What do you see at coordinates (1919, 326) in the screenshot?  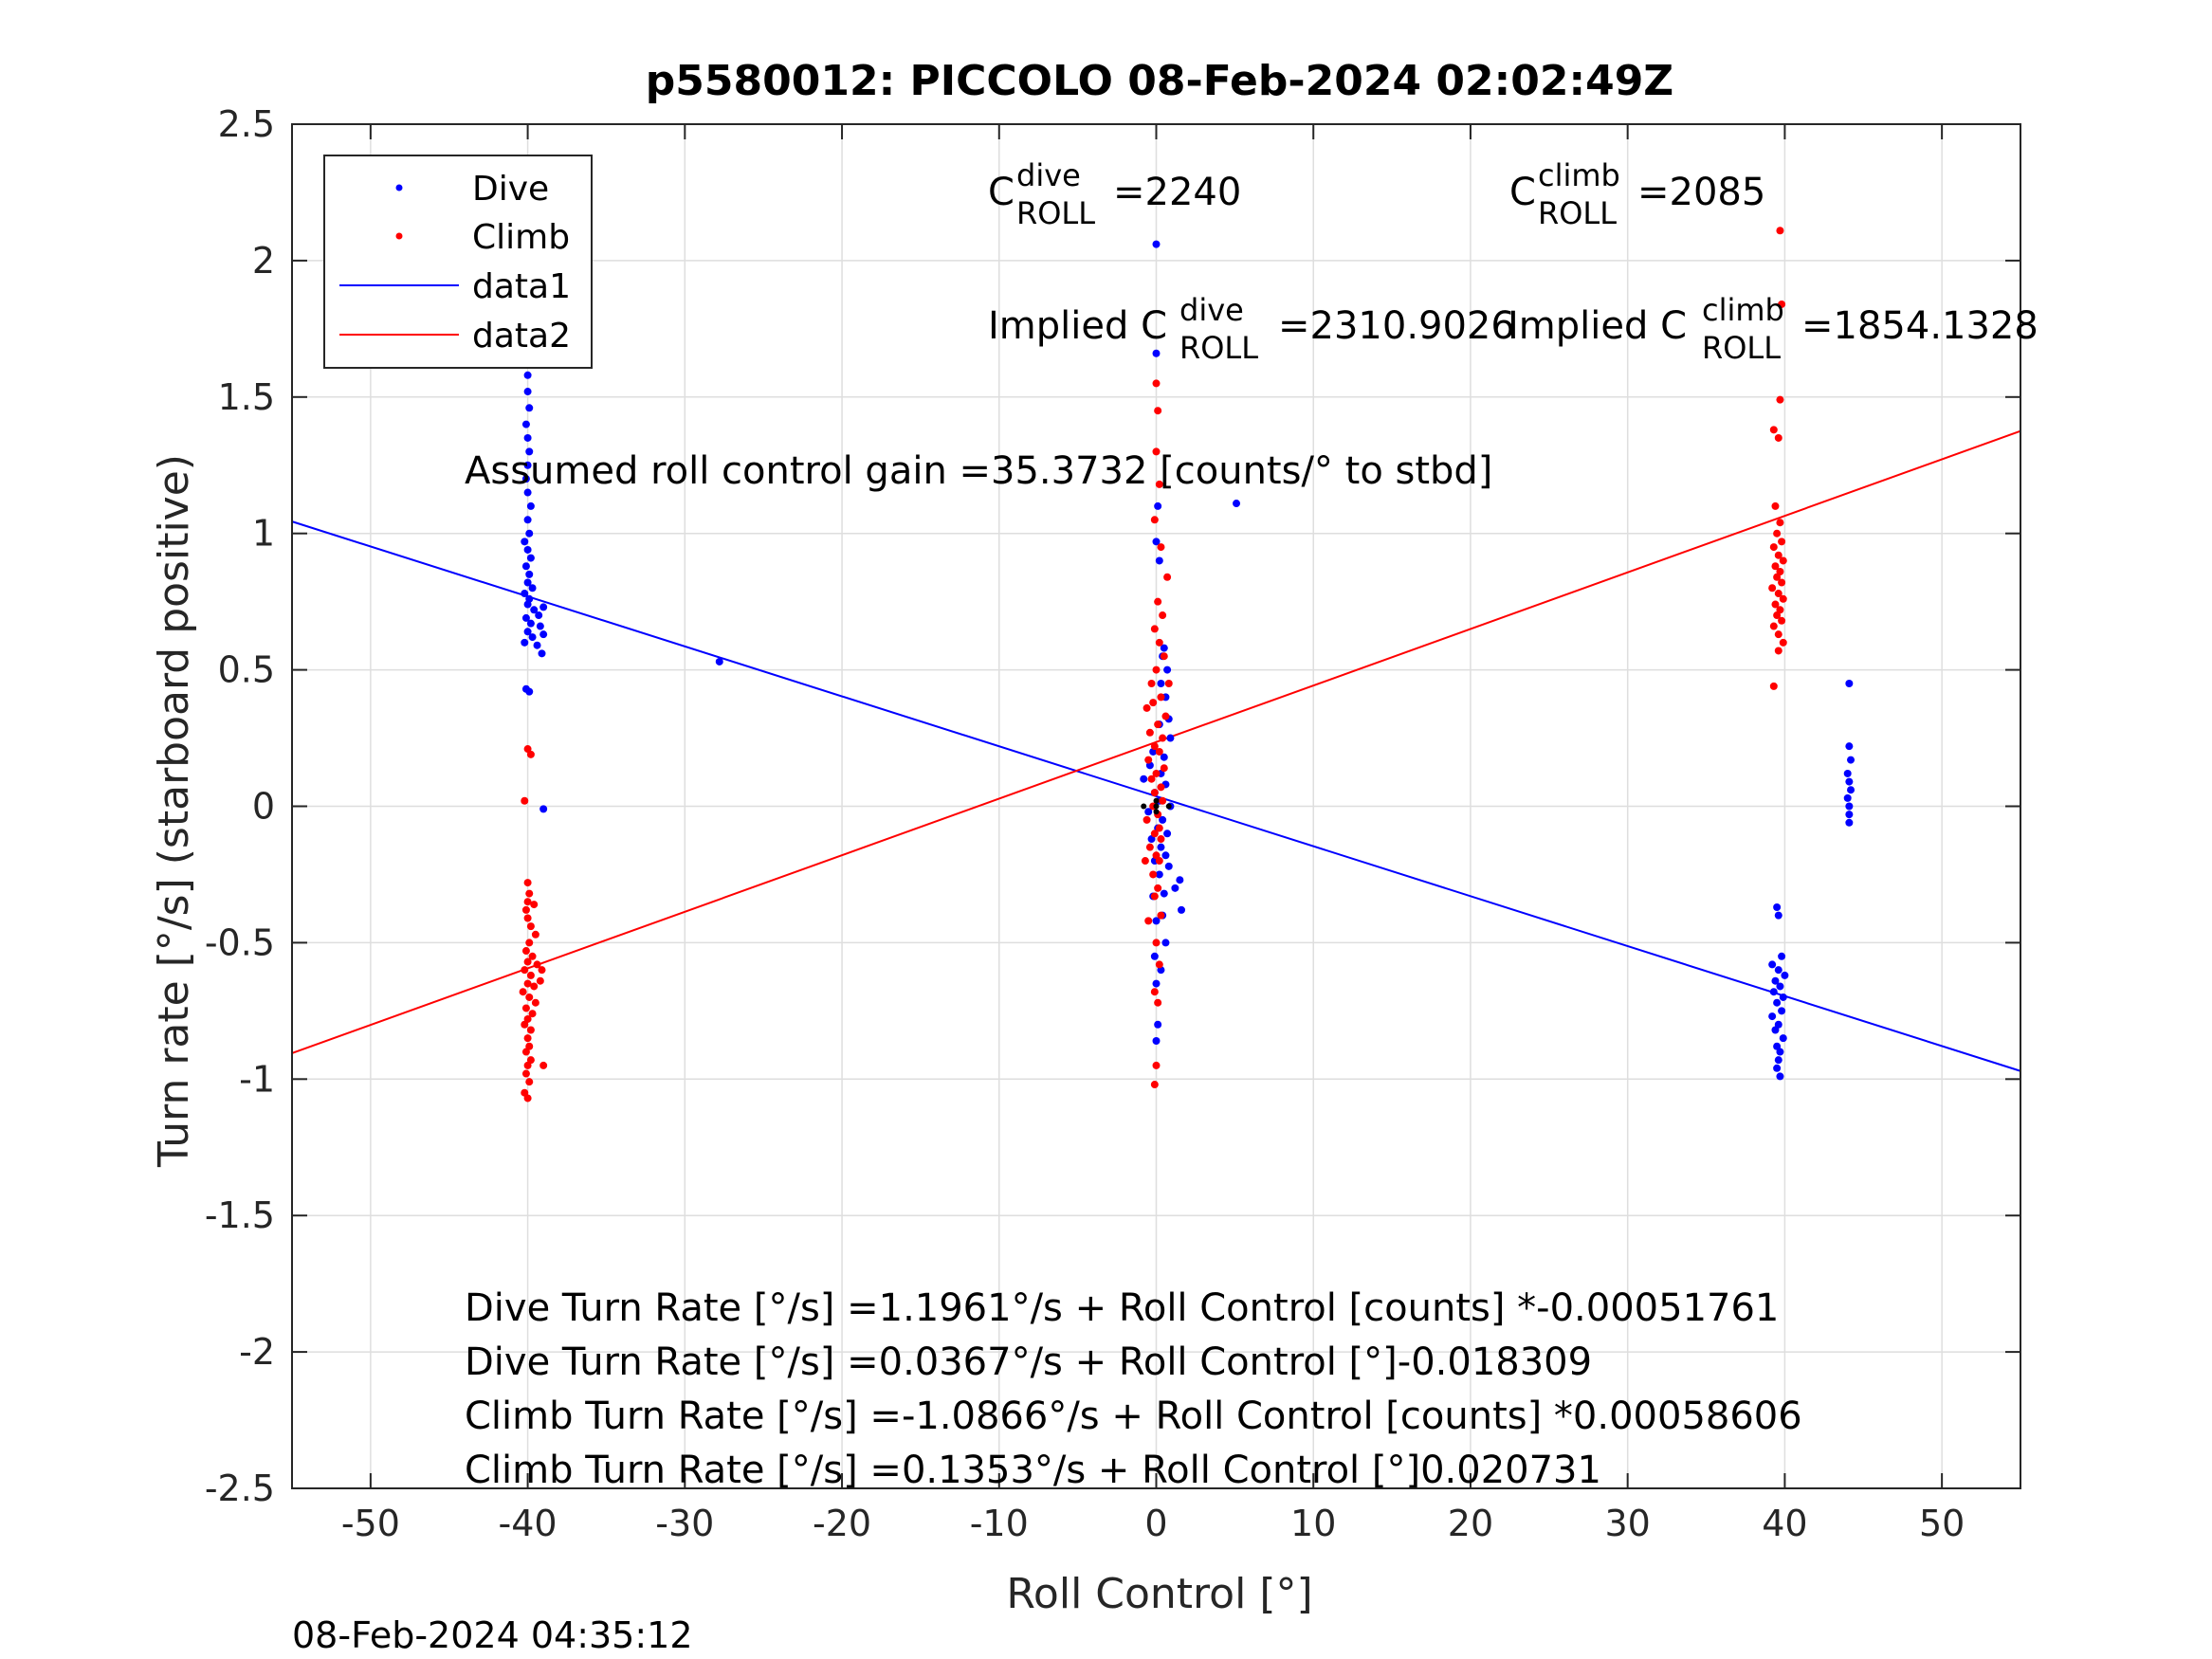 I see `implied-c-roll-climb-value: =1854.1328` at bounding box center [1919, 326].